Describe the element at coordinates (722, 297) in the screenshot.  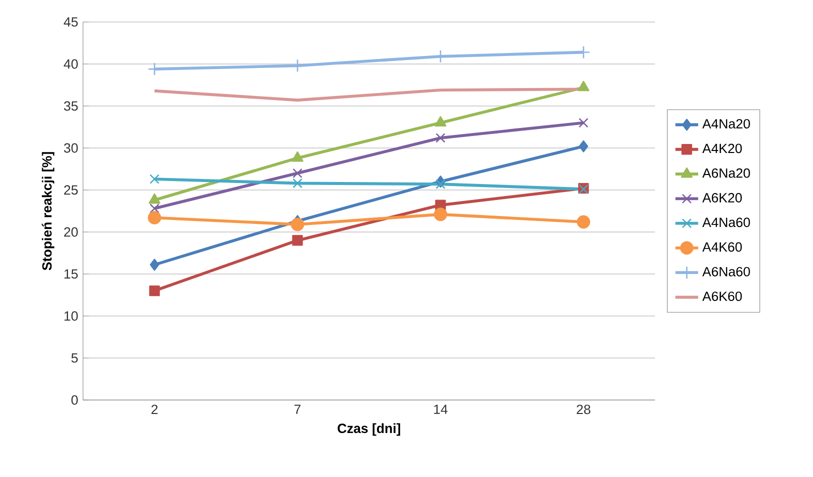
I see `legend-label: A6K60` at that location.